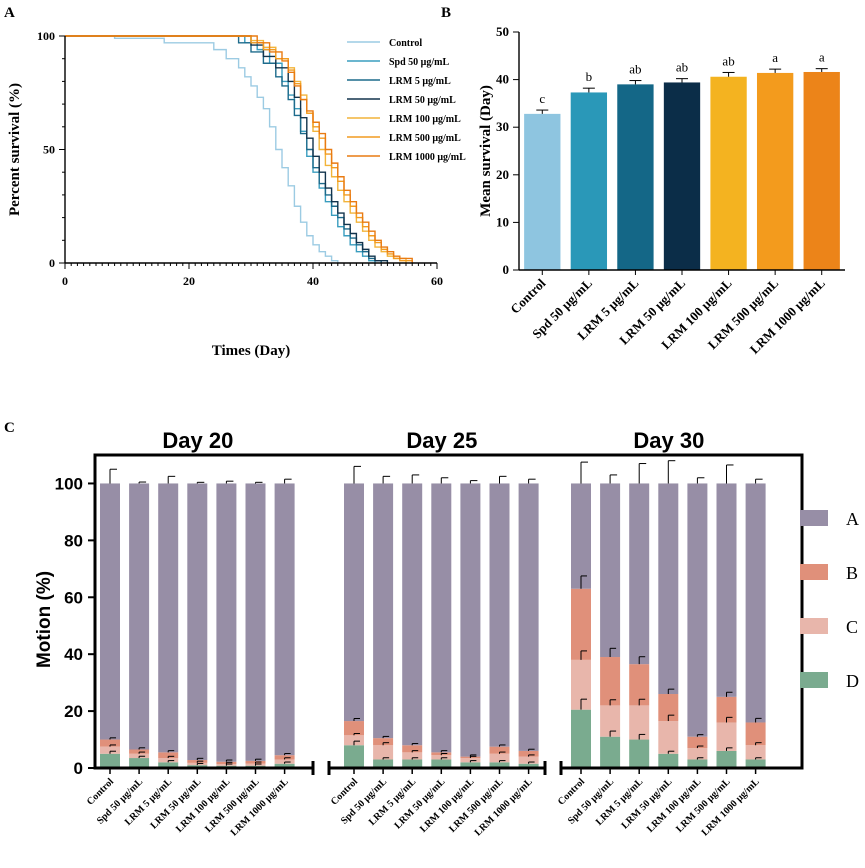 This screenshot has width=865, height=868. What do you see at coordinates (589, 181) in the screenshot?
I see `mean-bar-spd-50-ug-ml` at bounding box center [589, 181].